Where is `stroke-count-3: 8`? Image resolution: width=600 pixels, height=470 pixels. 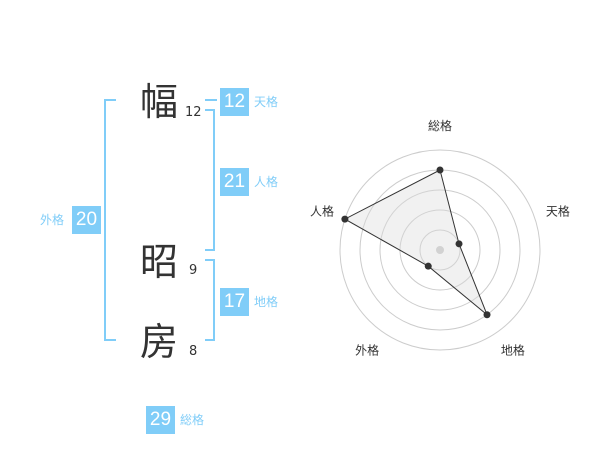
stroke-count-3: 8 is located at coordinates (193, 351).